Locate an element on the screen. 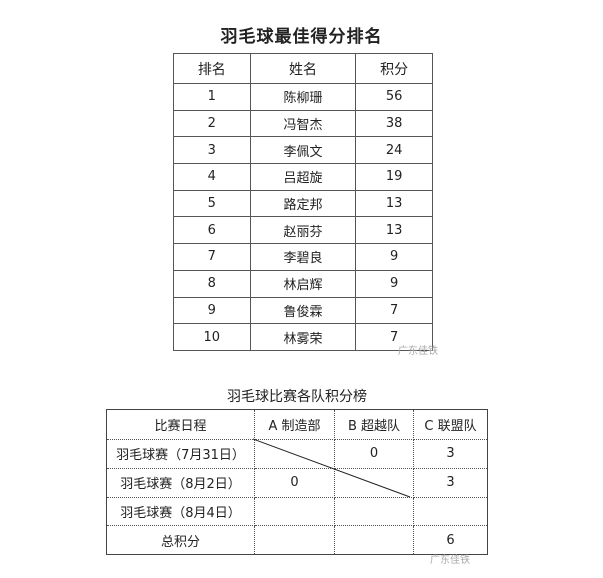 This screenshot has height=578, width=603. table-cell: 8 is located at coordinates (212, 283).